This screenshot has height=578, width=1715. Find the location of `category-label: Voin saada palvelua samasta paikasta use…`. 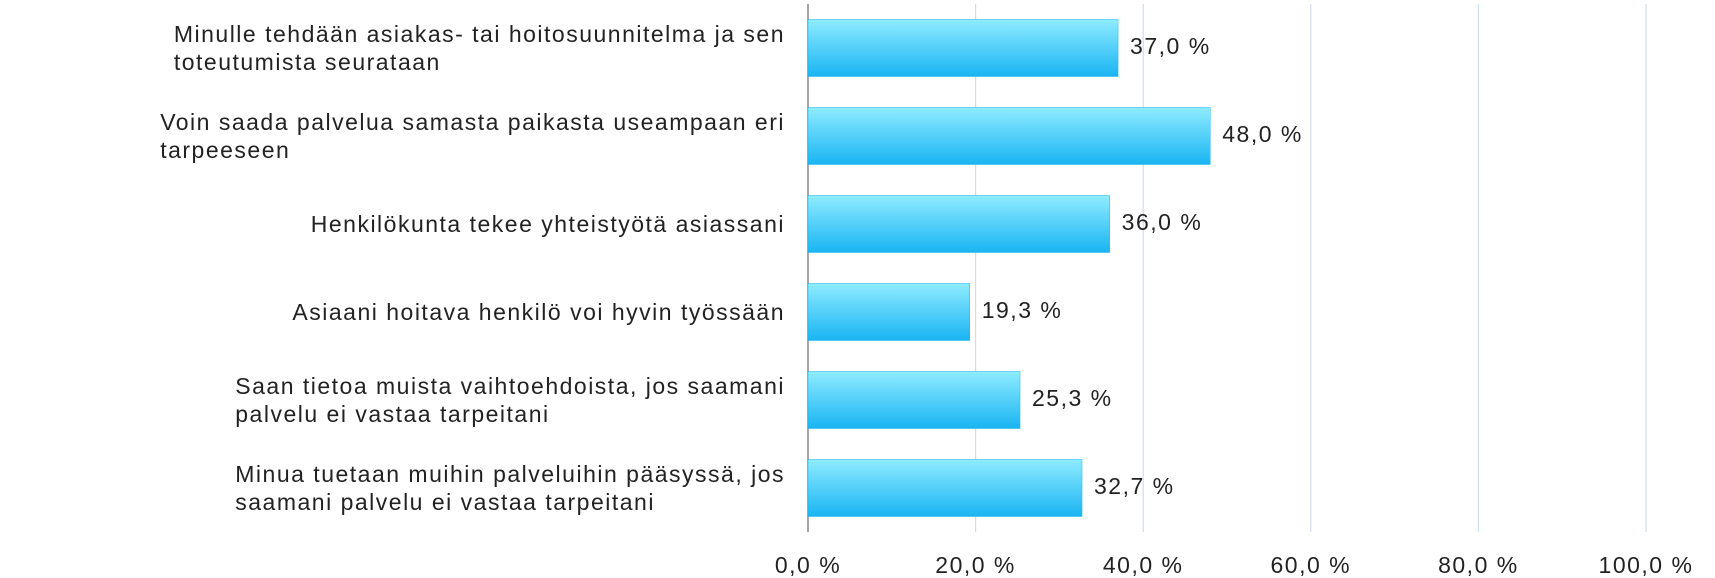

category-label: Voin saada palvelua samasta paikasta use… is located at coordinates (392, 136).